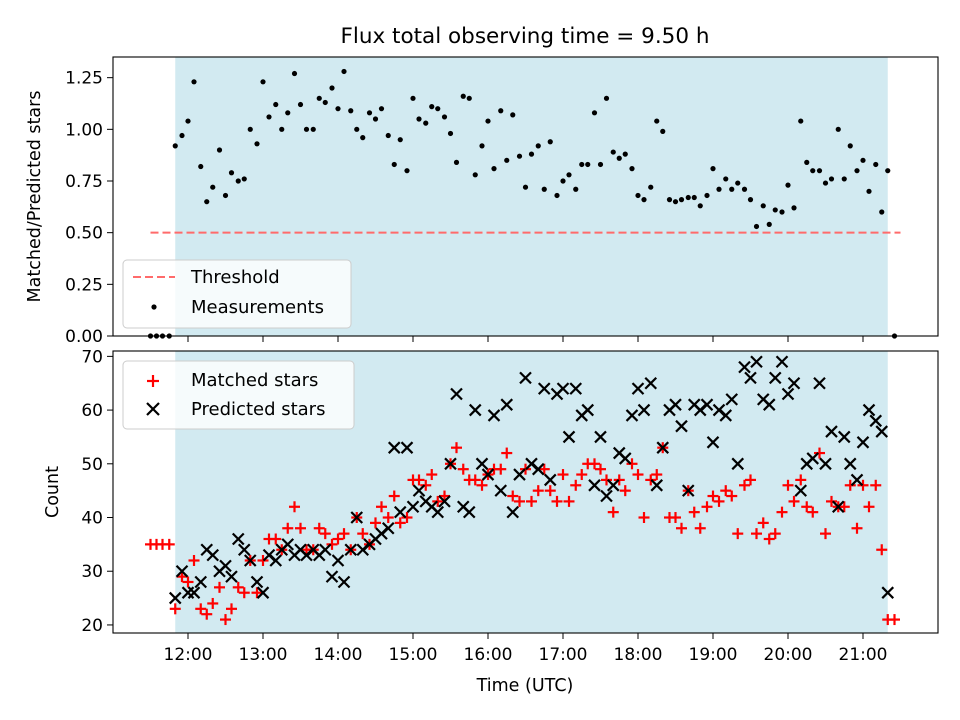 The height and width of the screenshot is (720, 960). I want to click on x-tick-label: 12:00, so click(188, 655).